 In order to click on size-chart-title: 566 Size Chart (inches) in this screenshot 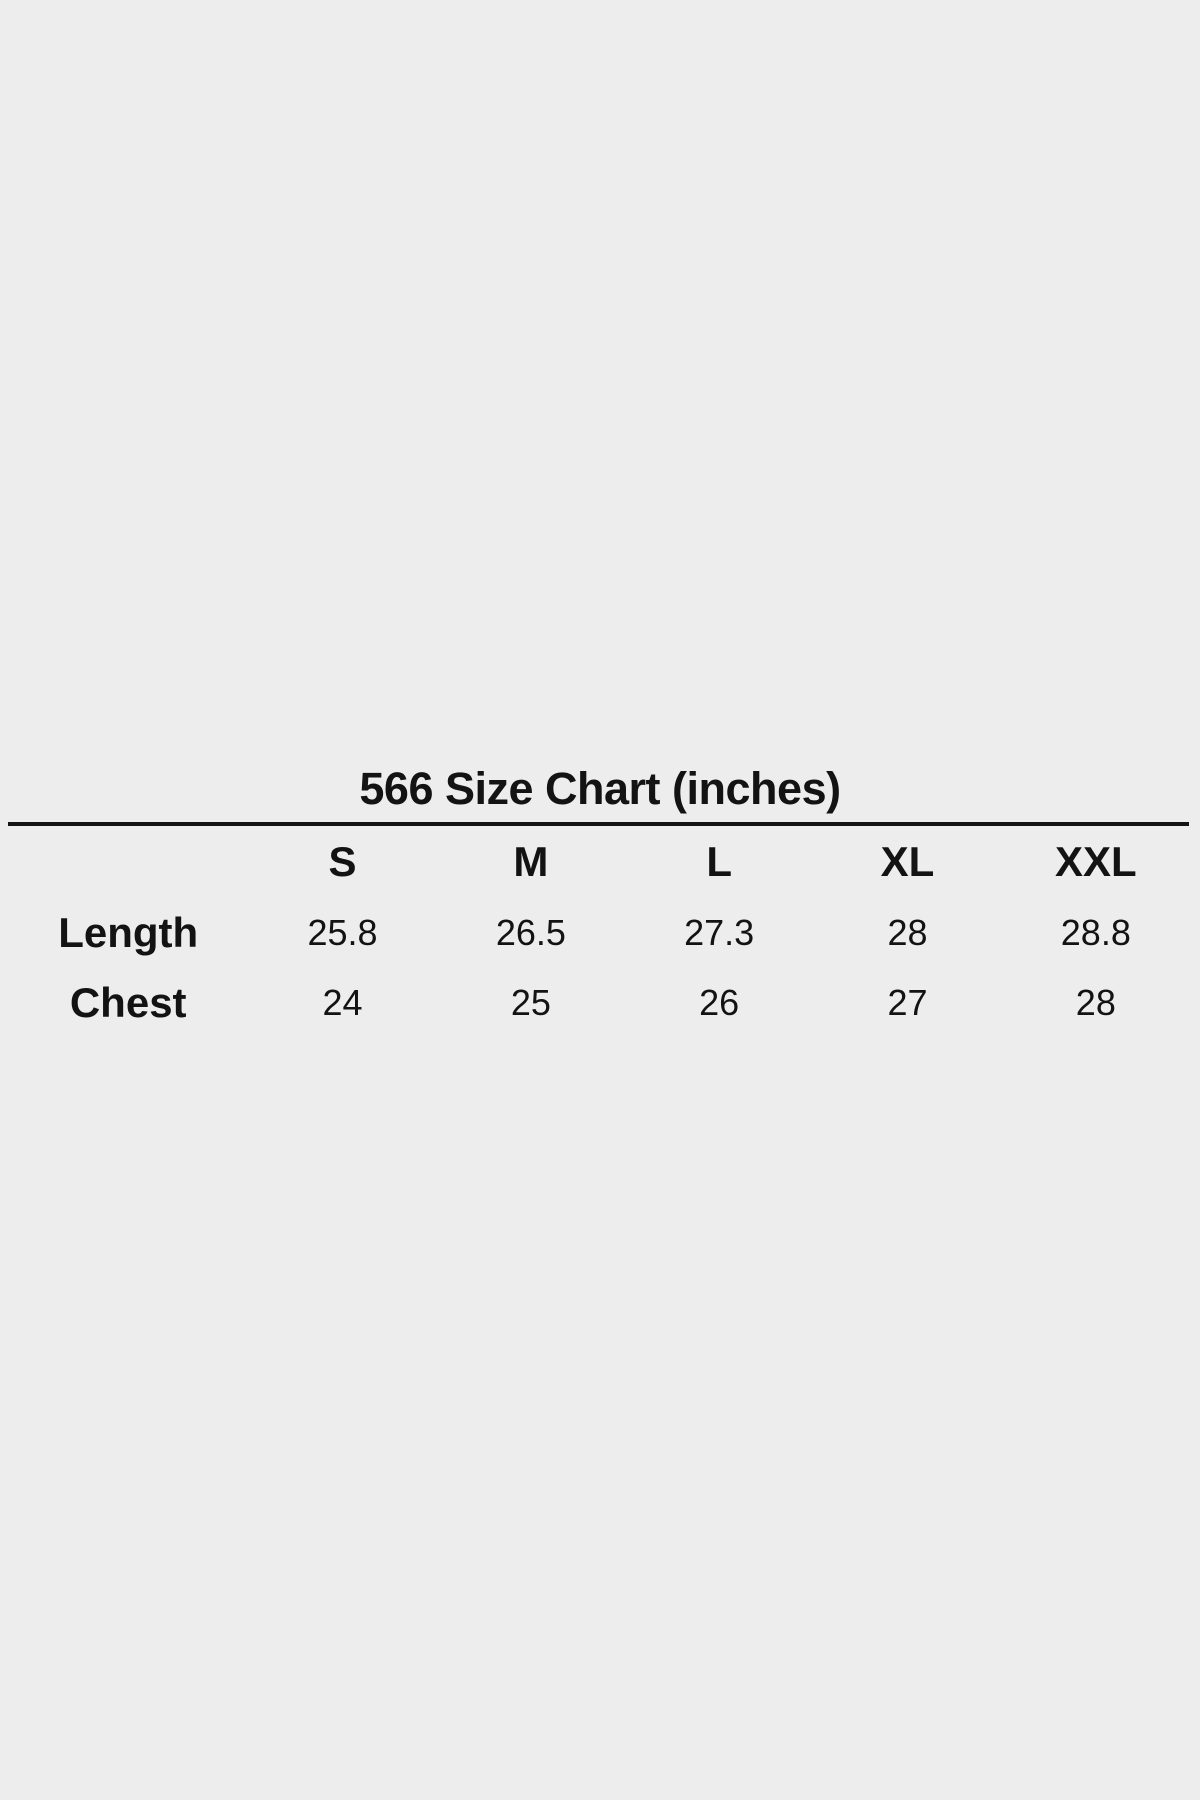, I will do `click(600, 788)`.